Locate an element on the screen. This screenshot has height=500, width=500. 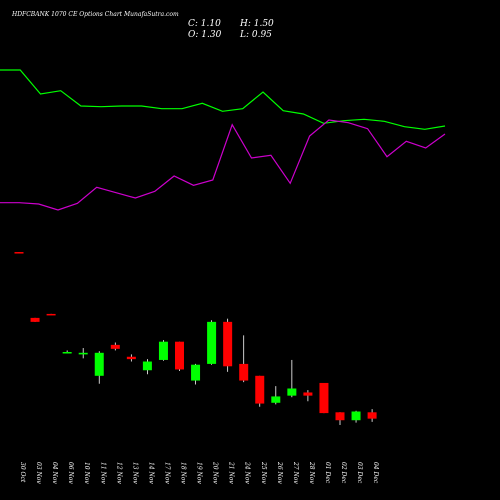
x-tick-label: 26 Nov is located at coordinates (279, 472).